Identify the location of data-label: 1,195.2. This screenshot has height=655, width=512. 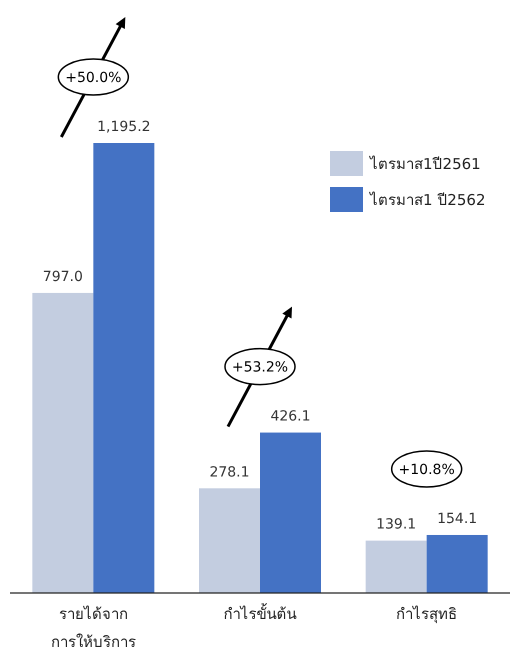
(124, 127).